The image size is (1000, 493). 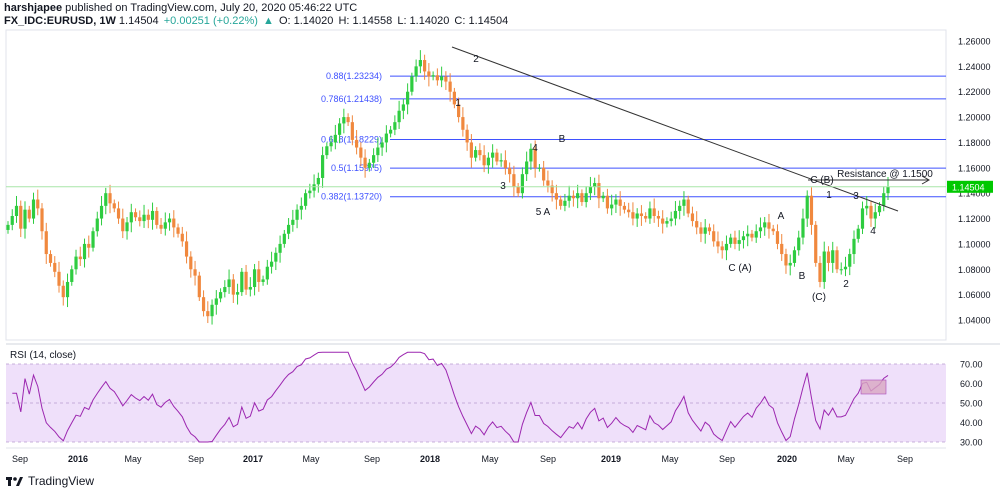 What do you see at coordinates (926, 180) in the screenshot?
I see `resistance-arrow-icon` at bounding box center [926, 180].